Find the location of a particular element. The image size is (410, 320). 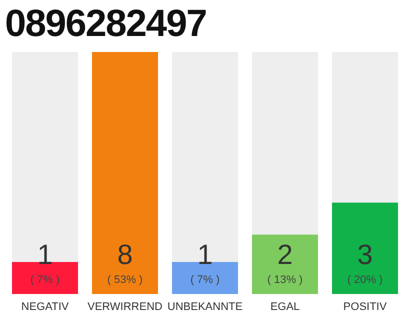

x-tick-label: EGAL is located at coordinates (285, 306).